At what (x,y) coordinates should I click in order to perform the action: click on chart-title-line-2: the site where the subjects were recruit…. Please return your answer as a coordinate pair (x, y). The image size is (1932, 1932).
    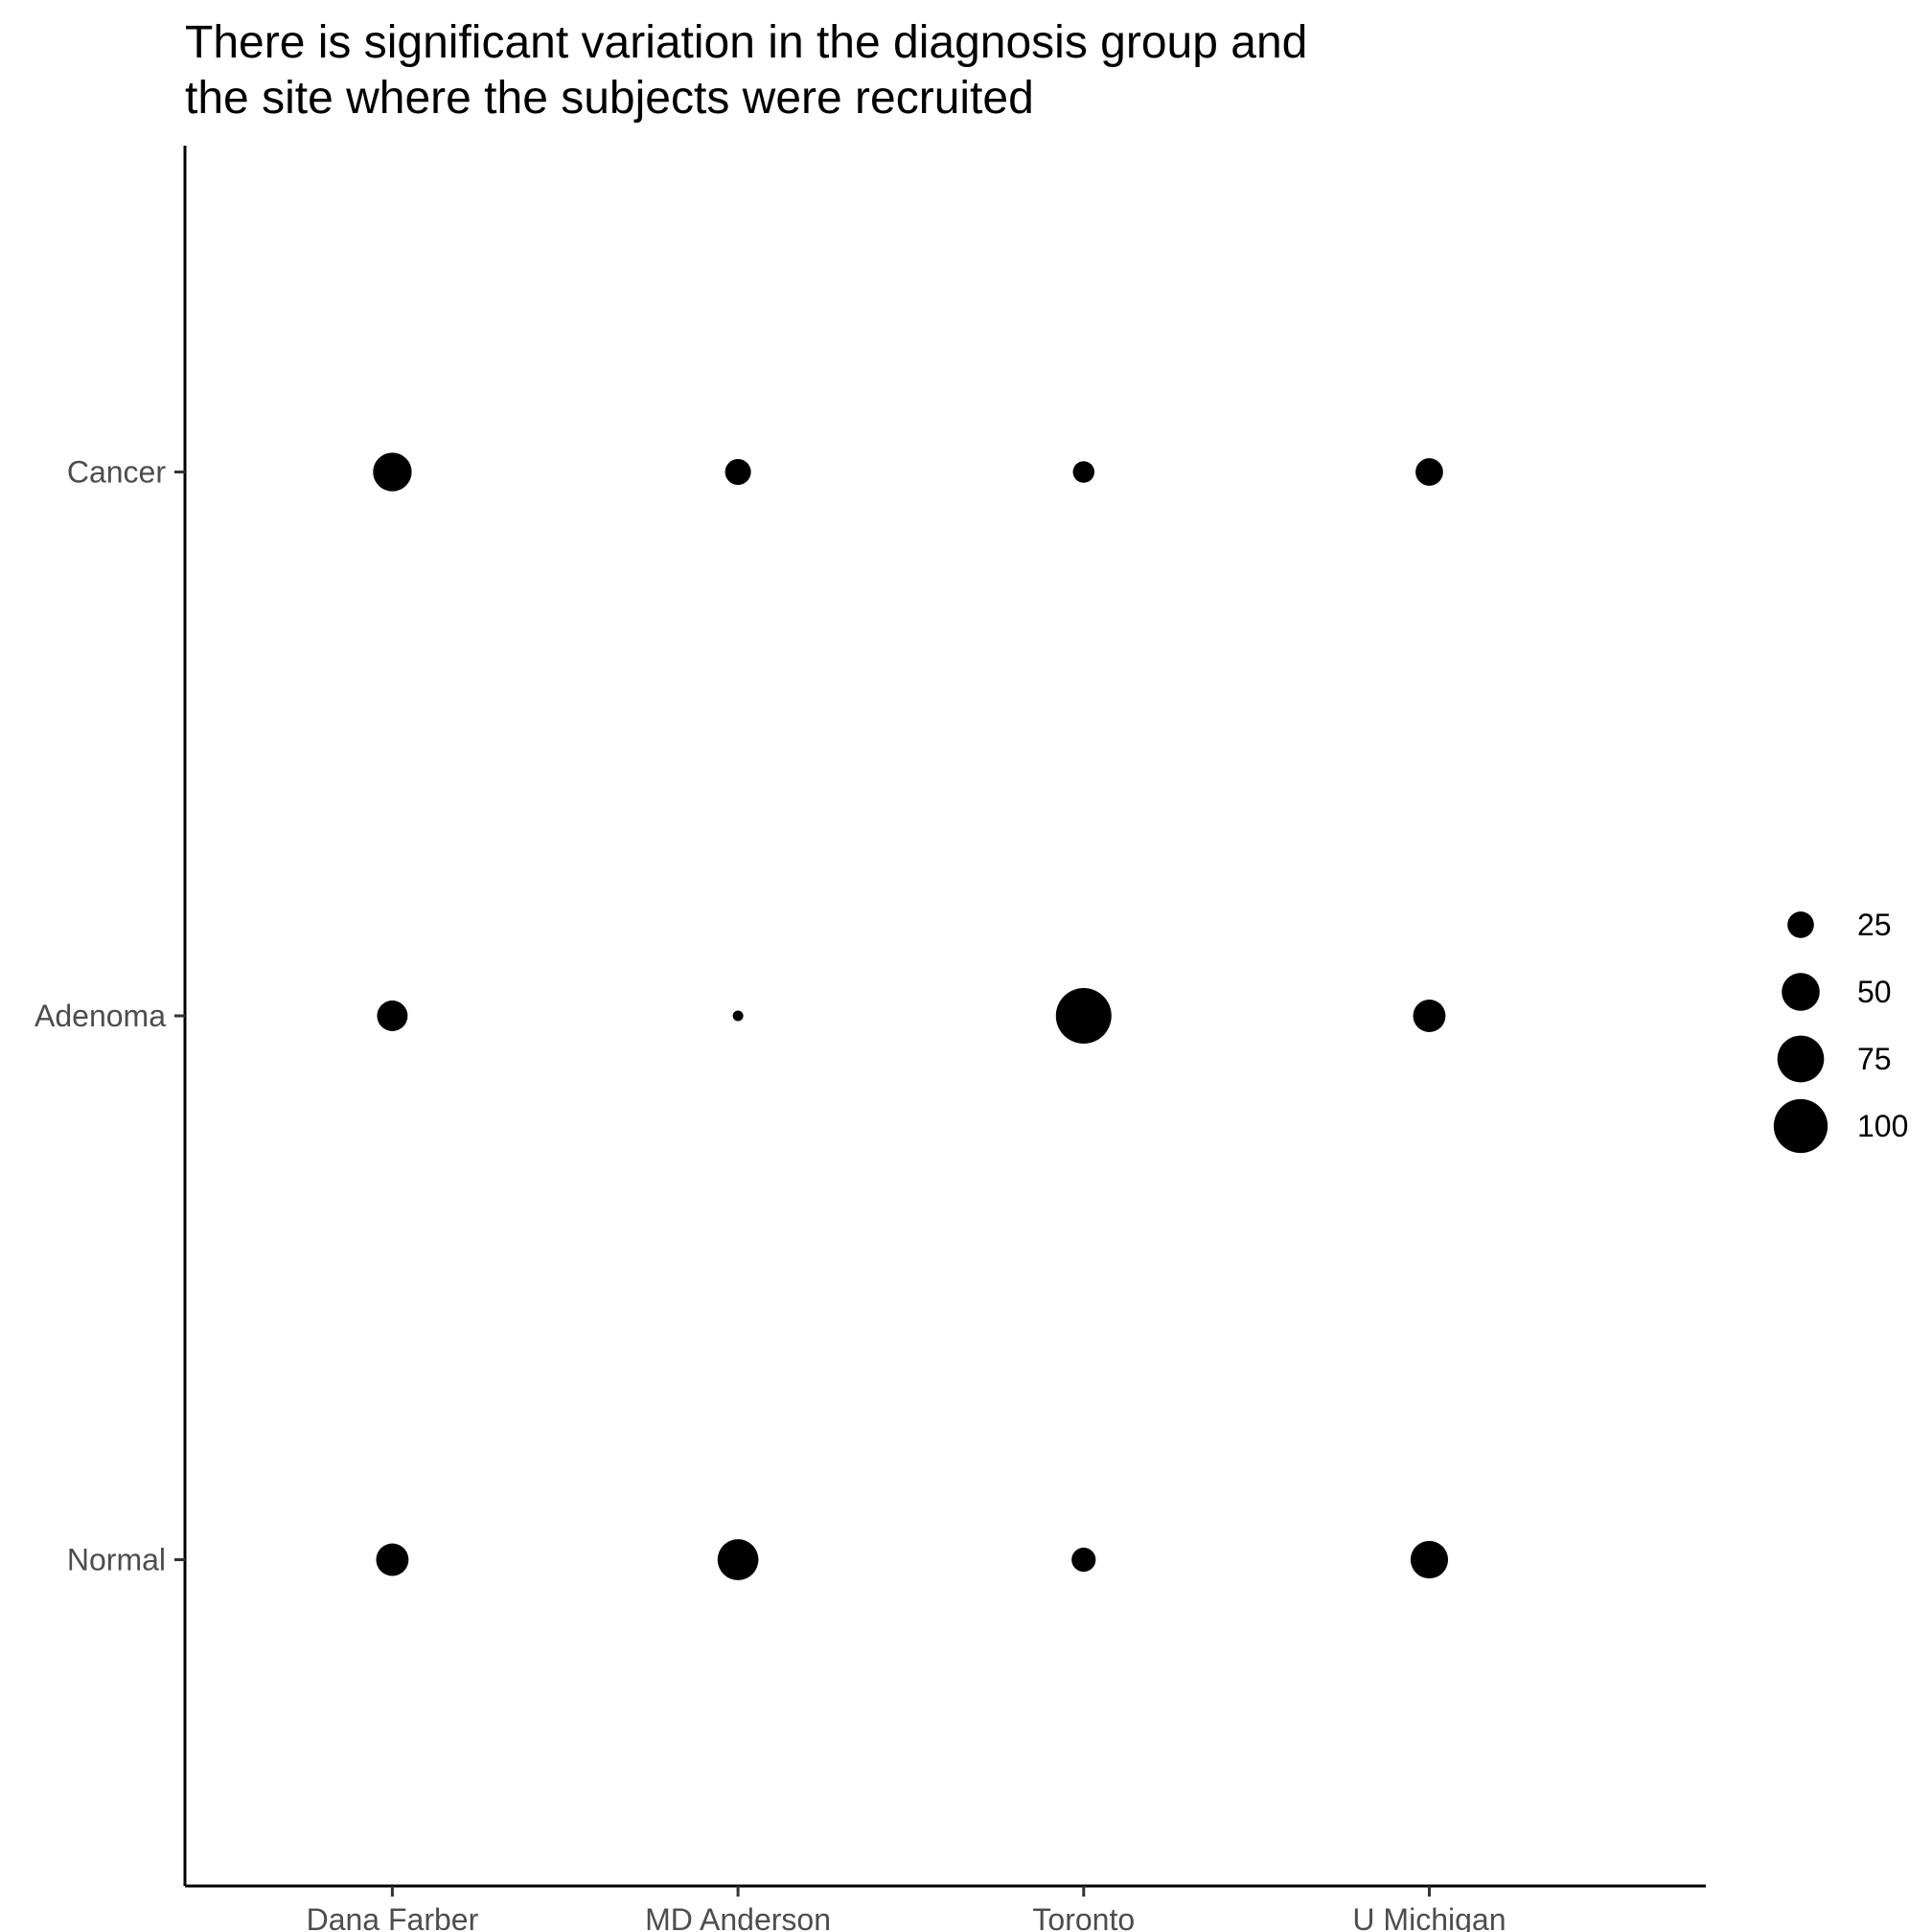
    Looking at the image, I should click on (609, 98).